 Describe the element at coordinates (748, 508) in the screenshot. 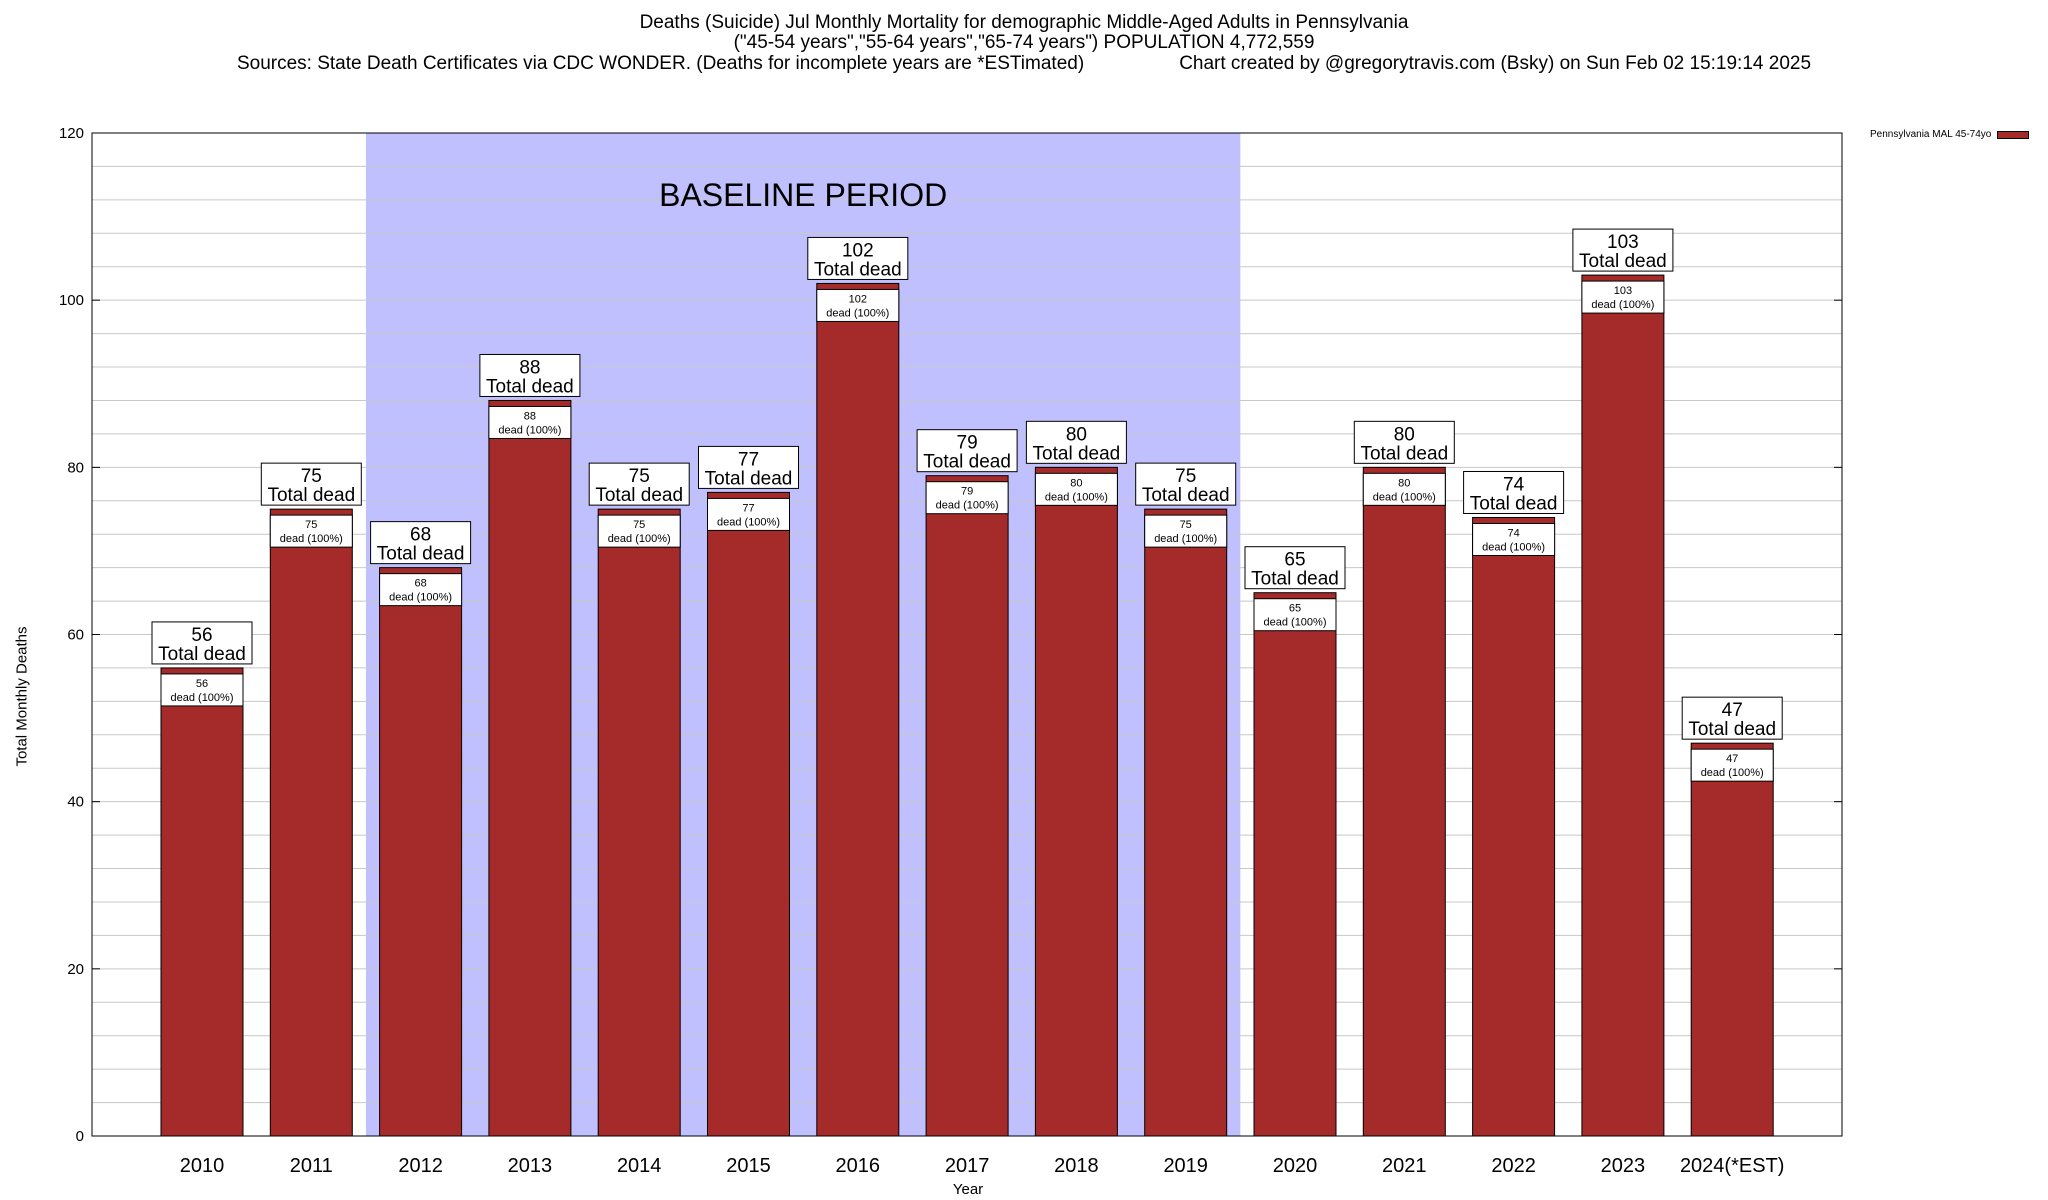

I see `bar-inner-value: 77` at that location.